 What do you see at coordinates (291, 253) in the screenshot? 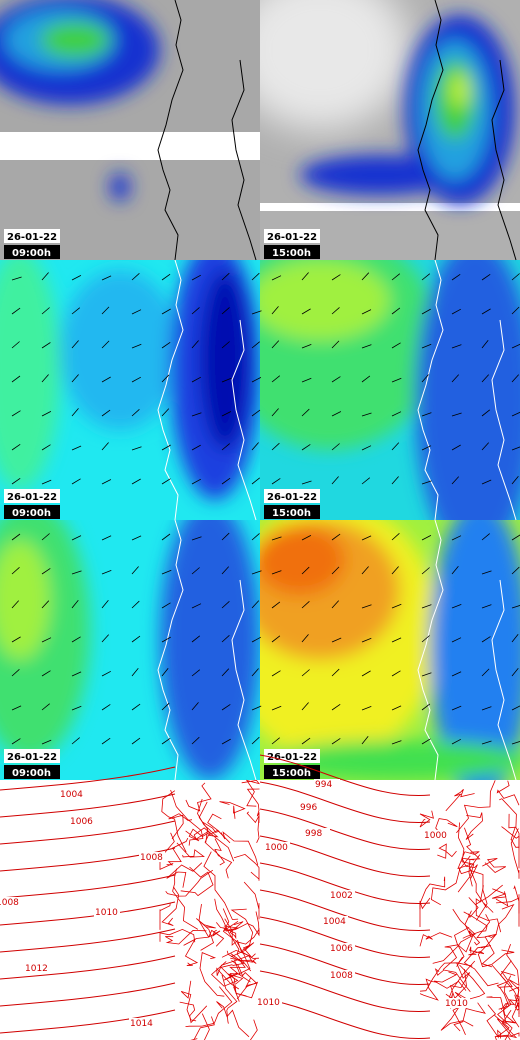
I see `time-label: 15:00h` at bounding box center [291, 253].